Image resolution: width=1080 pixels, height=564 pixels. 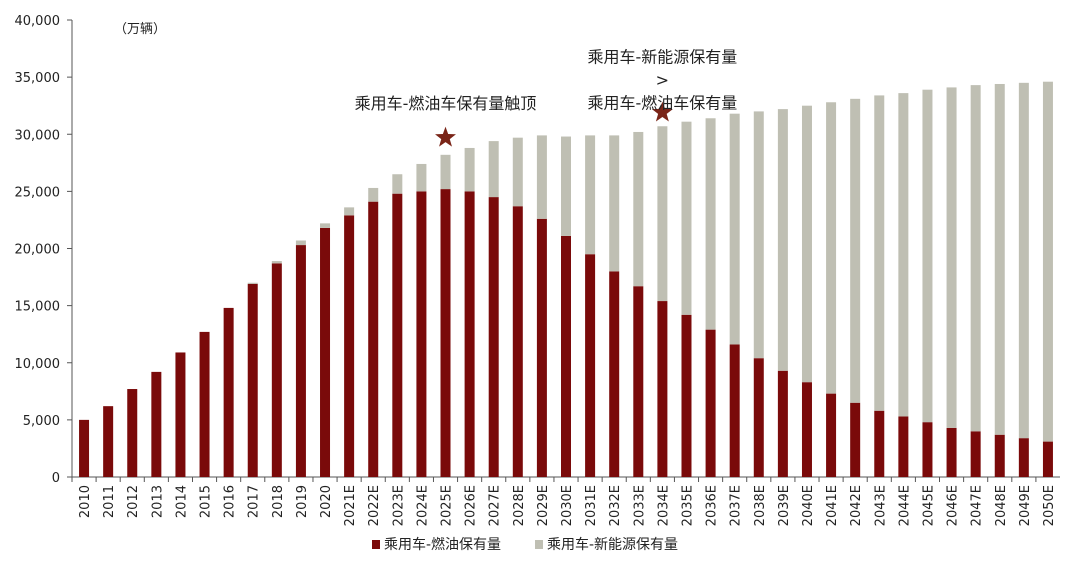 I want to click on x-tick-label: 2031E, so click(x=591, y=505).